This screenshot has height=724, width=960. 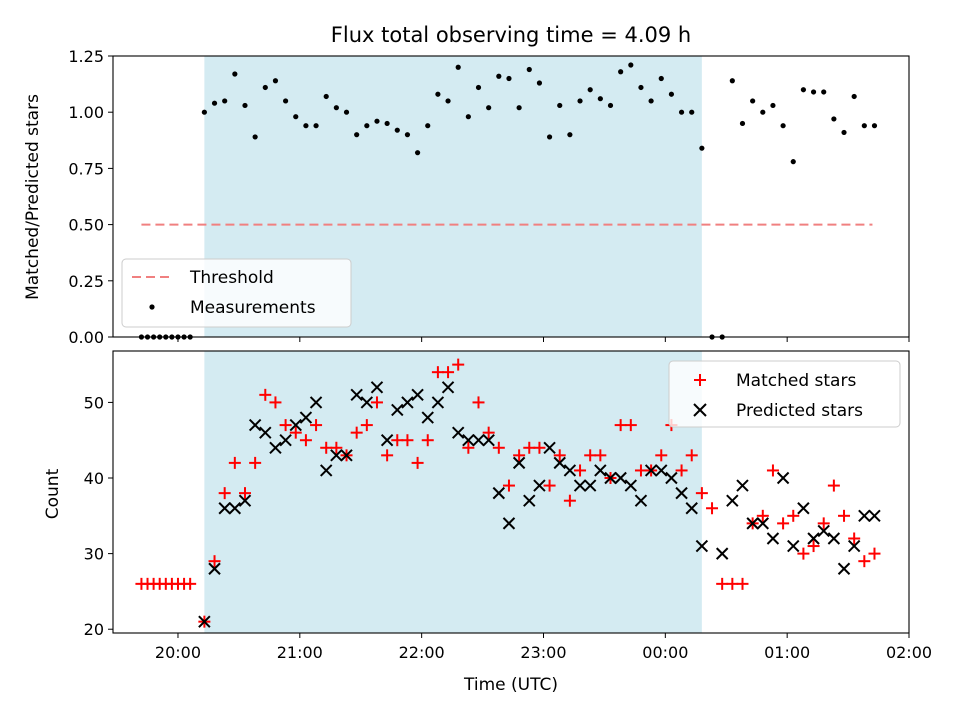 What do you see at coordinates (152, 307) in the screenshot?
I see `legend-measurement-swatch` at bounding box center [152, 307].